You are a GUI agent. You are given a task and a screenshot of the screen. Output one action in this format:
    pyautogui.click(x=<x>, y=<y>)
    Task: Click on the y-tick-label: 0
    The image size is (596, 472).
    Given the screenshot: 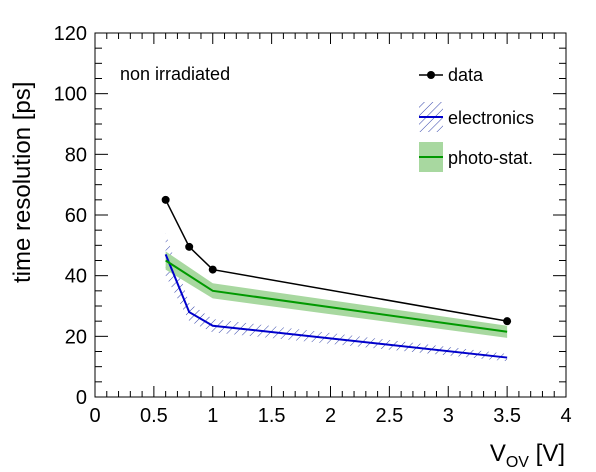 What is the action you would take?
    pyautogui.click(x=81, y=398)
    